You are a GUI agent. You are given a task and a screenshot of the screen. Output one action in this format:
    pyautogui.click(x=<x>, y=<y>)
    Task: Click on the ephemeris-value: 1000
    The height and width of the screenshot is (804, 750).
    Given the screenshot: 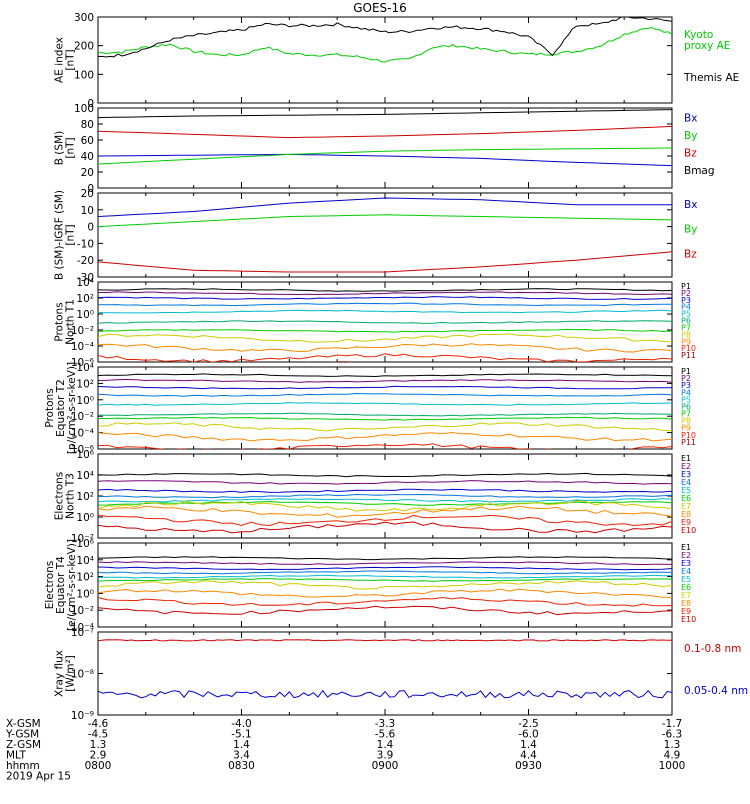 What is the action you would take?
    pyautogui.click(x=672, y=766)
    